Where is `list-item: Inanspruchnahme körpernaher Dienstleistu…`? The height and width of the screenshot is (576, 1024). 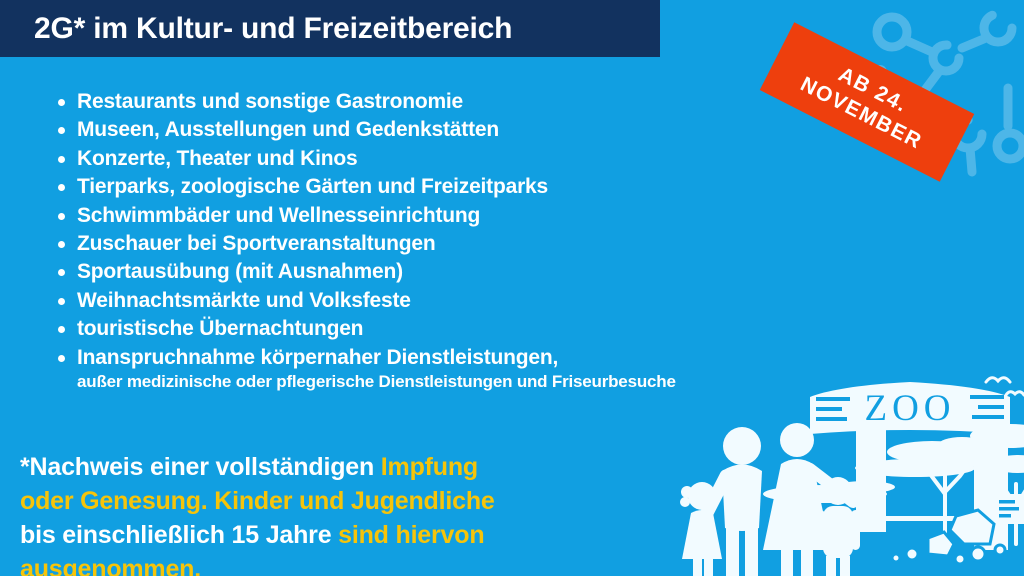 list-item: Inanspruchnahme körpernaher Dienstleistu… is located at coordinates (416, 358).